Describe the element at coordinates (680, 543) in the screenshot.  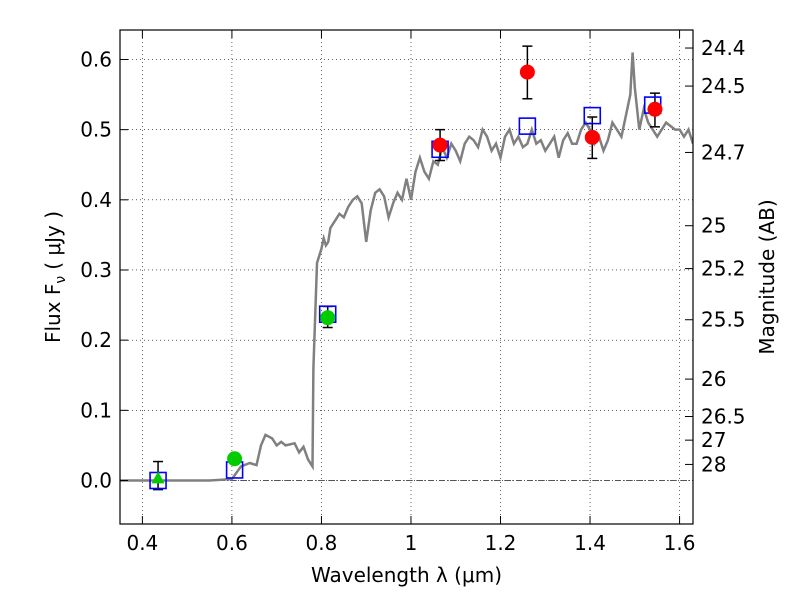
I see `x-tick-label: 1.6` at that location.